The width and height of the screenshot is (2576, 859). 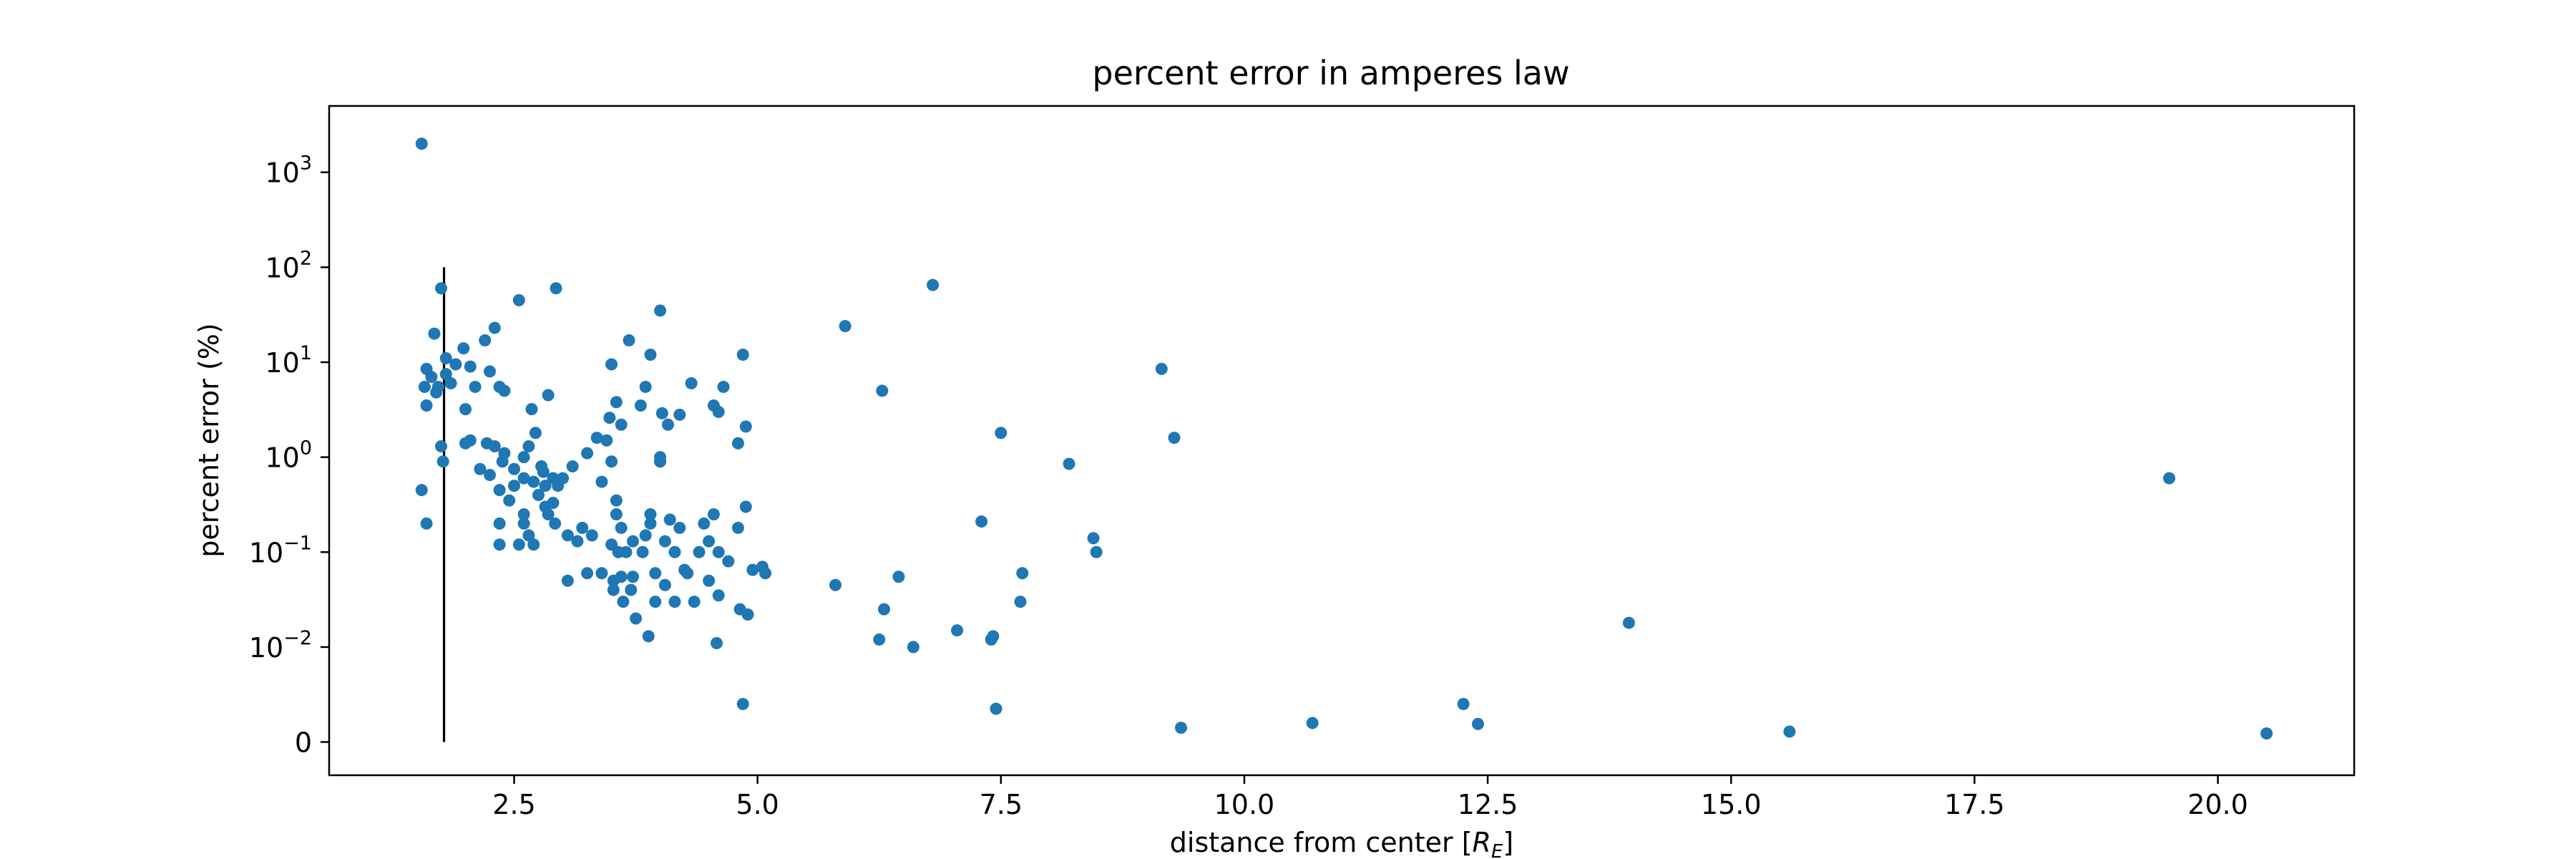 I want to click on y-tick-exponent: 2, so click(x=306, y=258).